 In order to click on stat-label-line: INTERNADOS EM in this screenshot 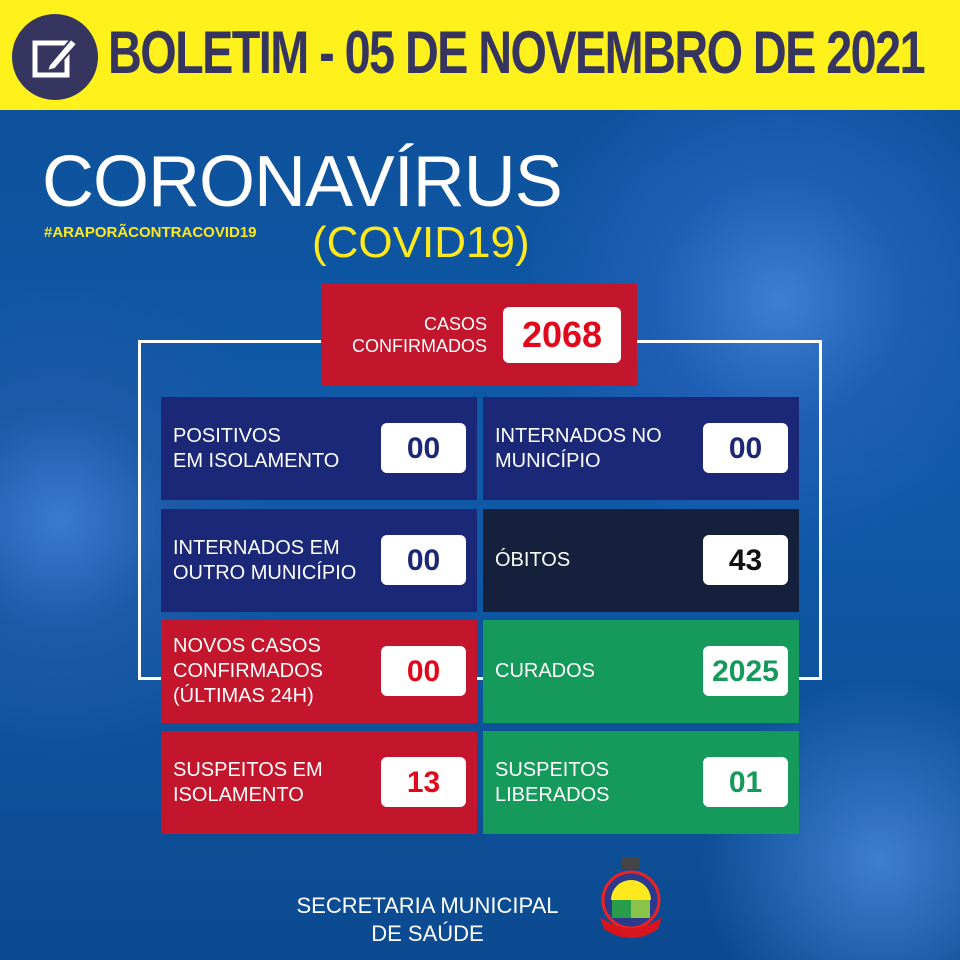, I will do `click(256, 547)`.